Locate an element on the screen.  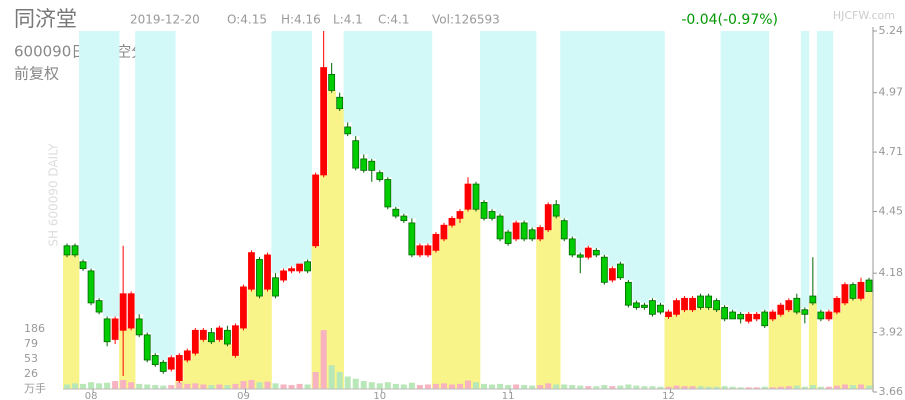
y-tick-label: 3.66 is located at coordinates (891, 391).